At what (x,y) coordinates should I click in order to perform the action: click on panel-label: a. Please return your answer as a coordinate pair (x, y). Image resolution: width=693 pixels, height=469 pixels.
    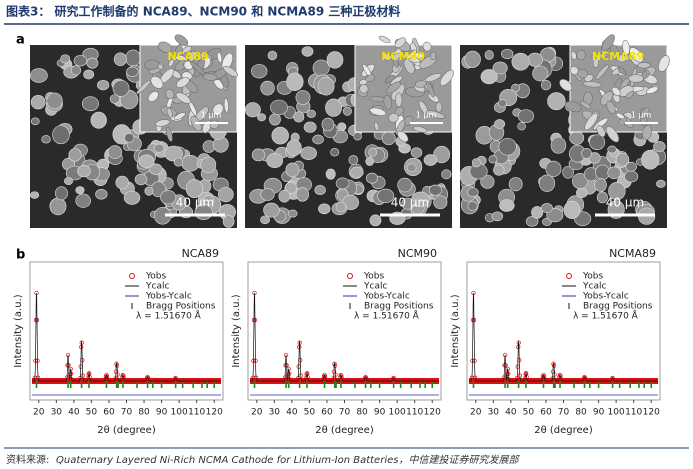
    Looking at the image, I should click on (20, 40).